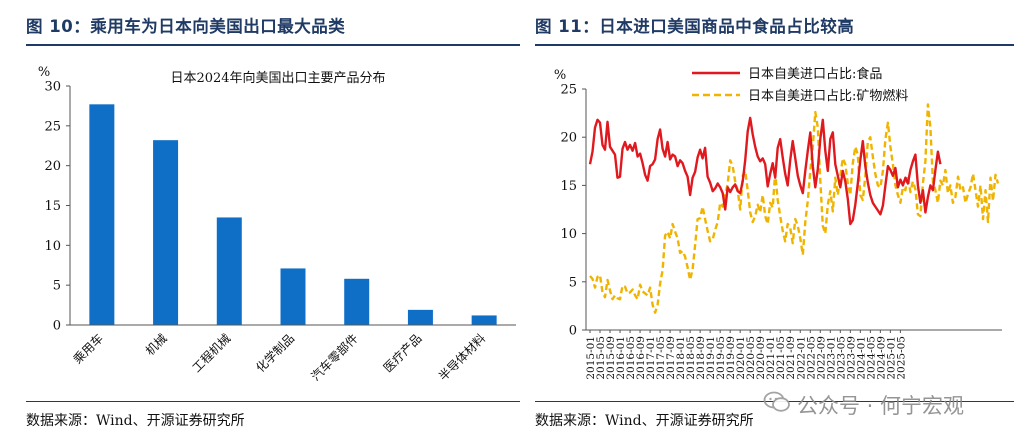 The width and height of the screenshot is (1024, 448). What do you see at coordinates (711, 358) in the screenshot?
I see `line-x-tick-label: 2019-01` at bounding box center [711, 358].